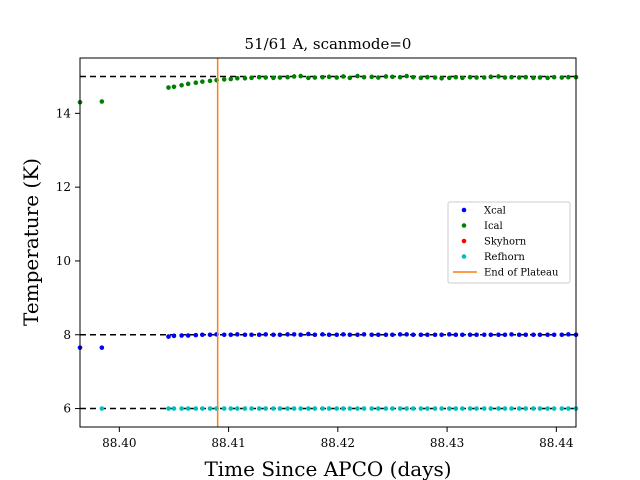 The image size is (640, 480). I want to click on legend: Xcal Ical Skyhorn Refhorn End of Plateau, so click(509, 242).